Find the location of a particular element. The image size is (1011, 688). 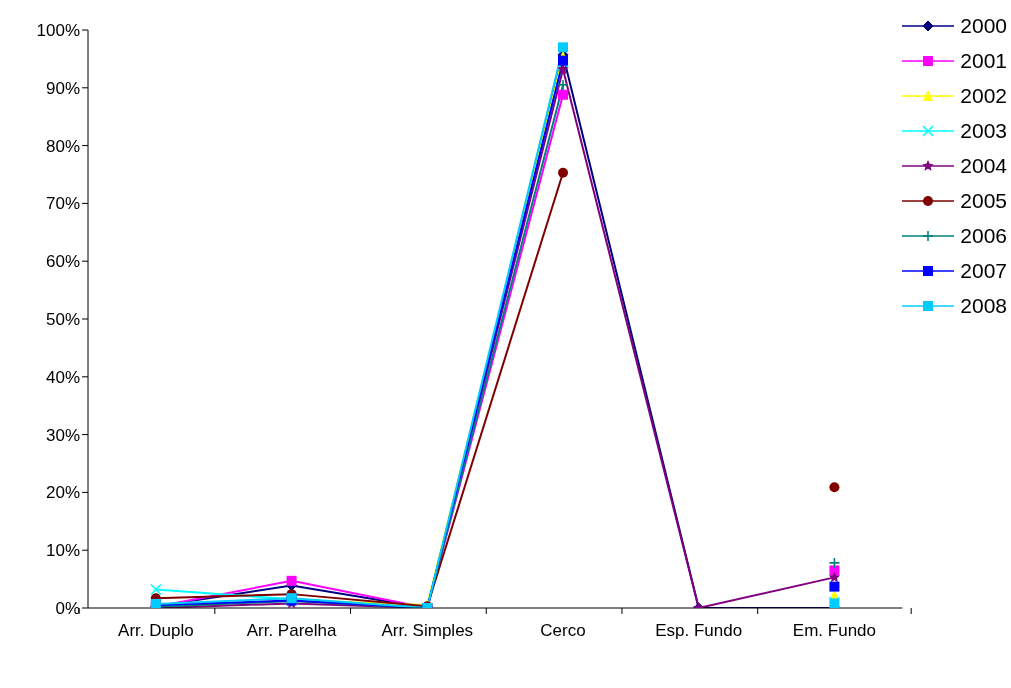

legend-label: 2008 is located at coordinates (983, 306).